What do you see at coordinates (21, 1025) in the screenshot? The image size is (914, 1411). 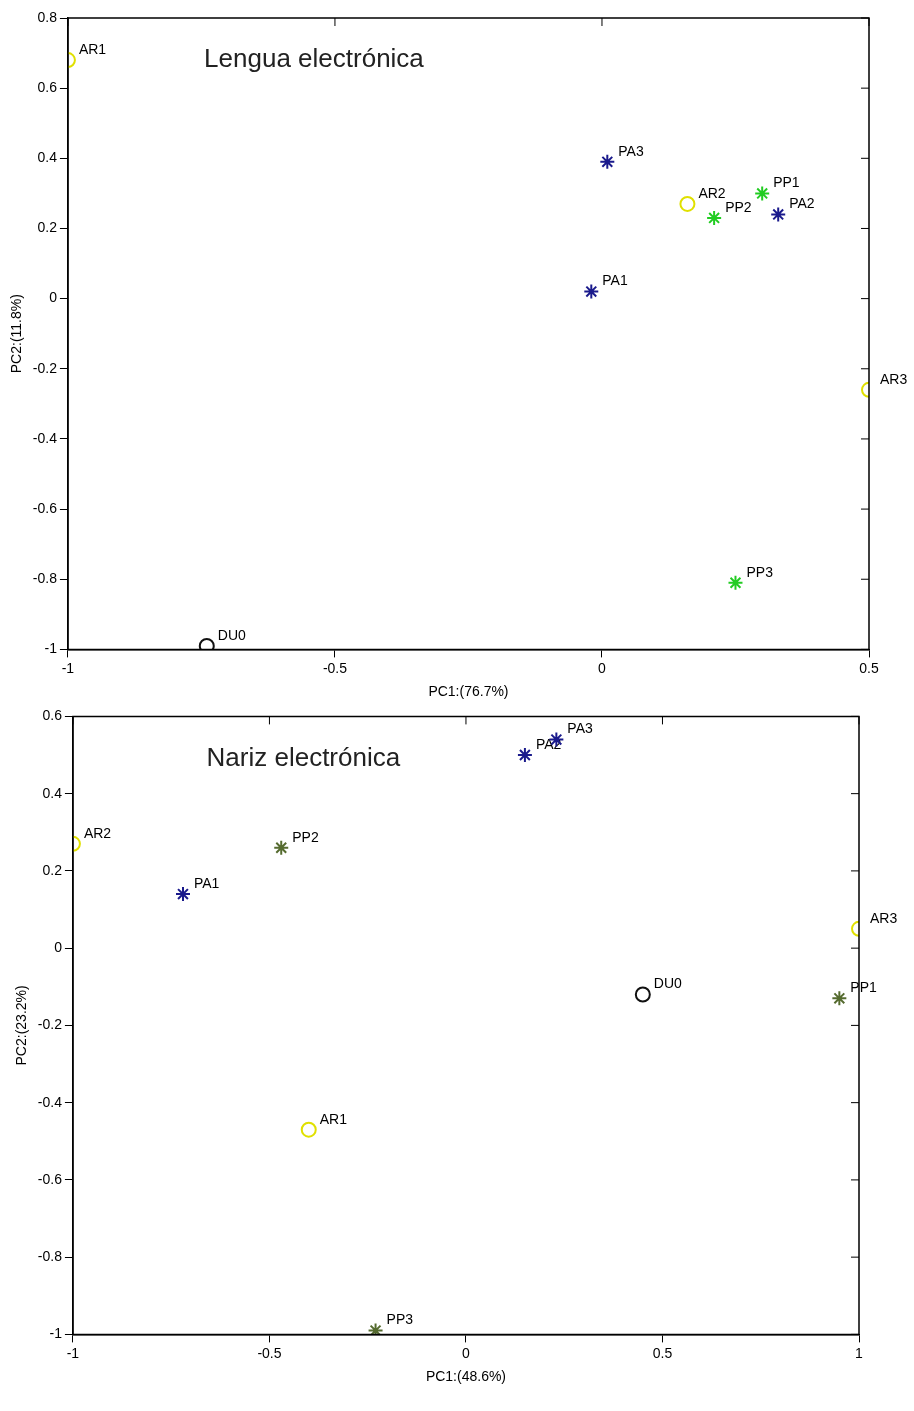 I see `y-axis-title: PC2:(23.2%)` at bounding box center [21, 1025].